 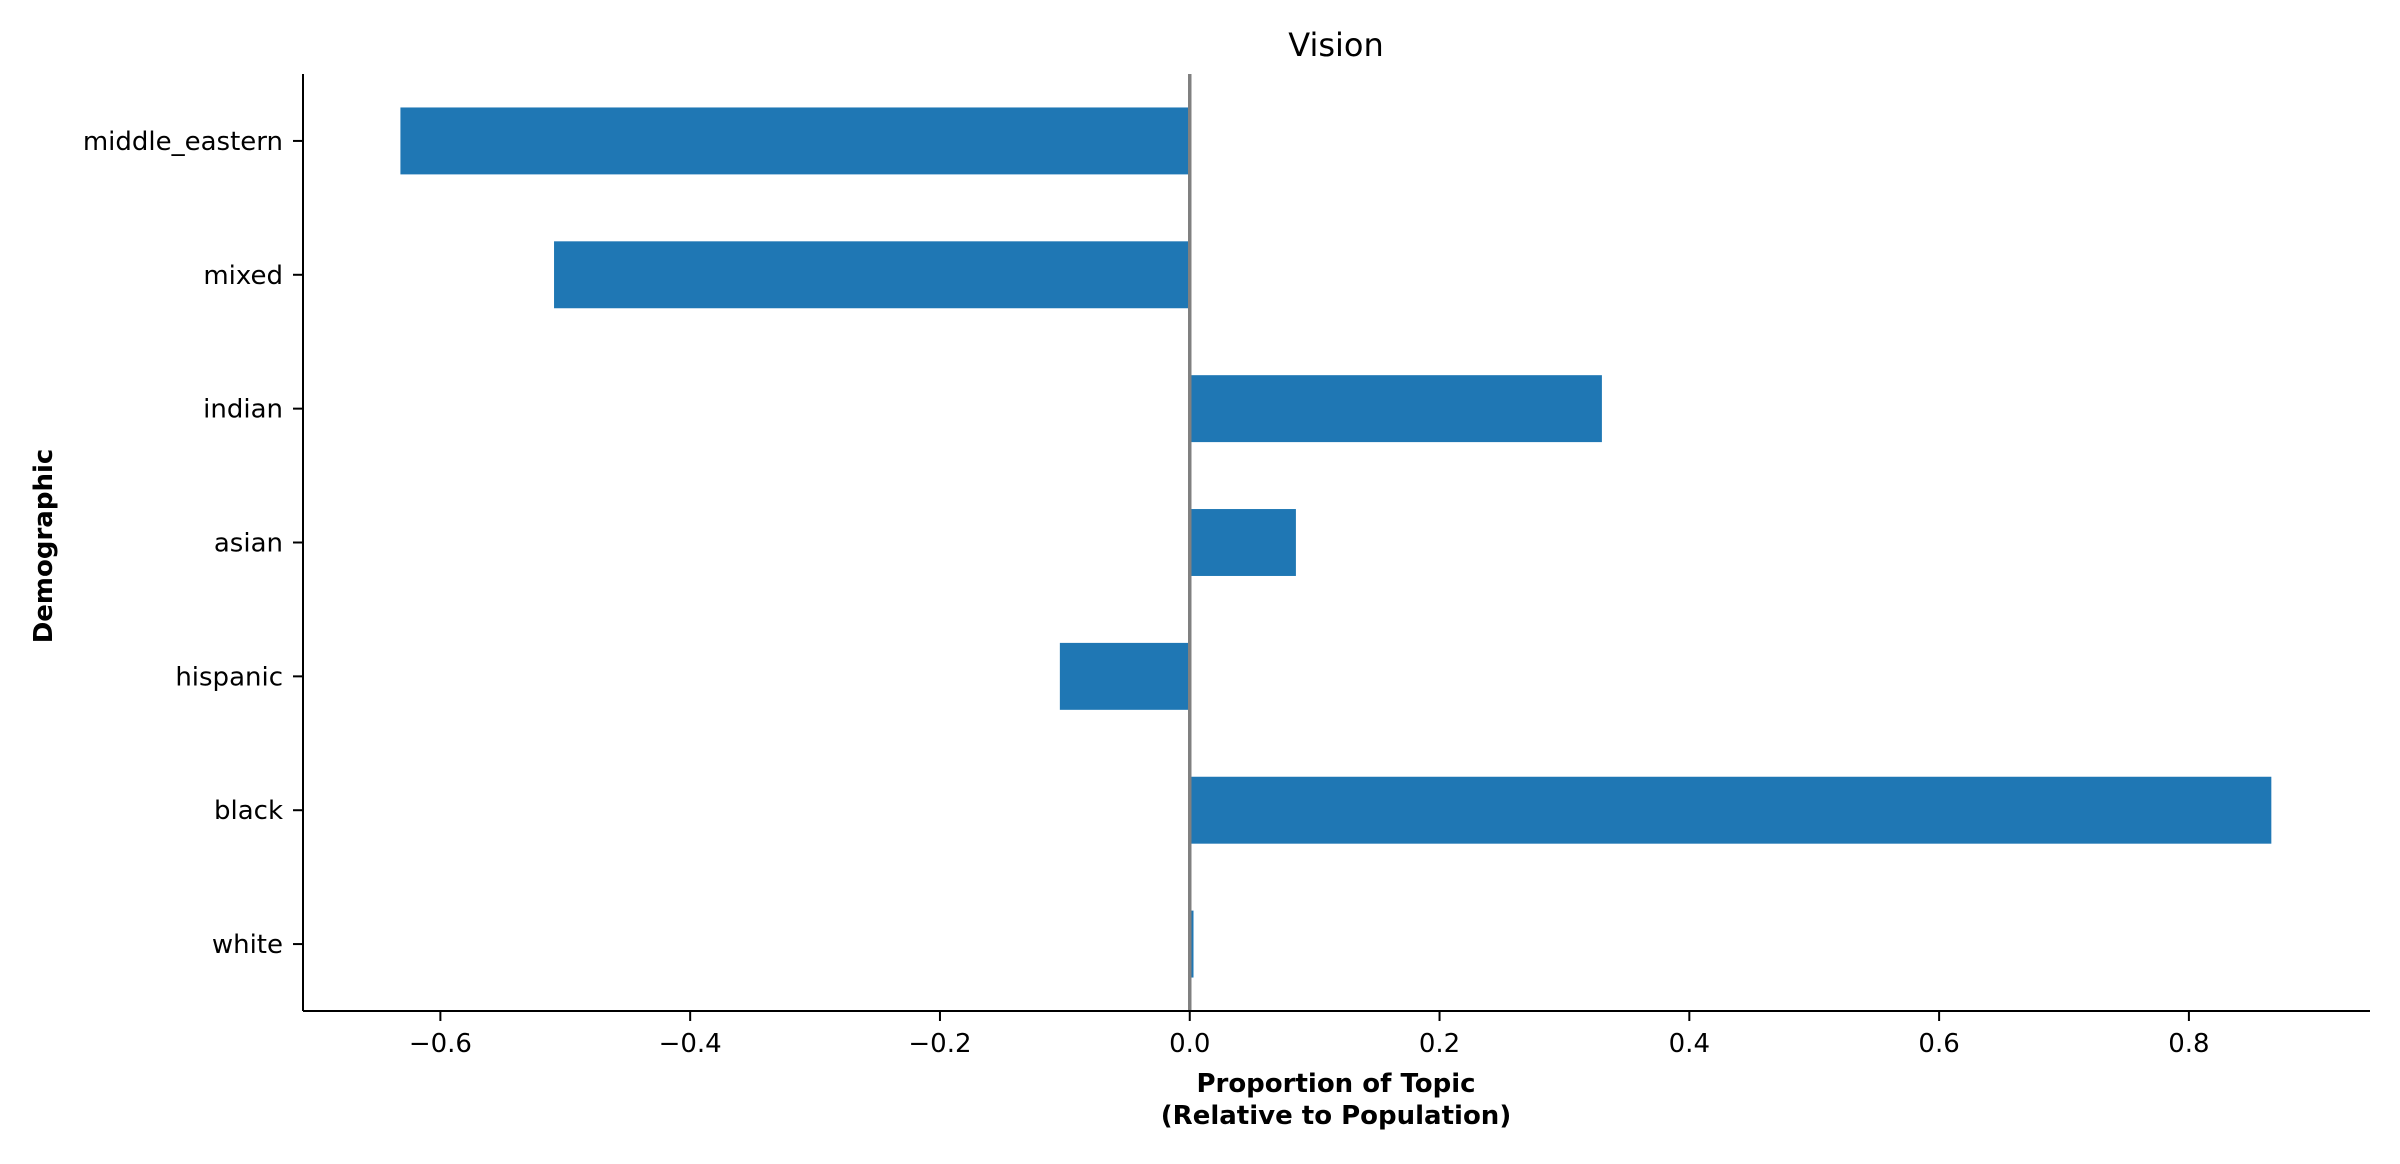 What do you see at coordinates (872, 275) in the screenshot?
I see `bar-mixed` at bounding box center [872, 275].